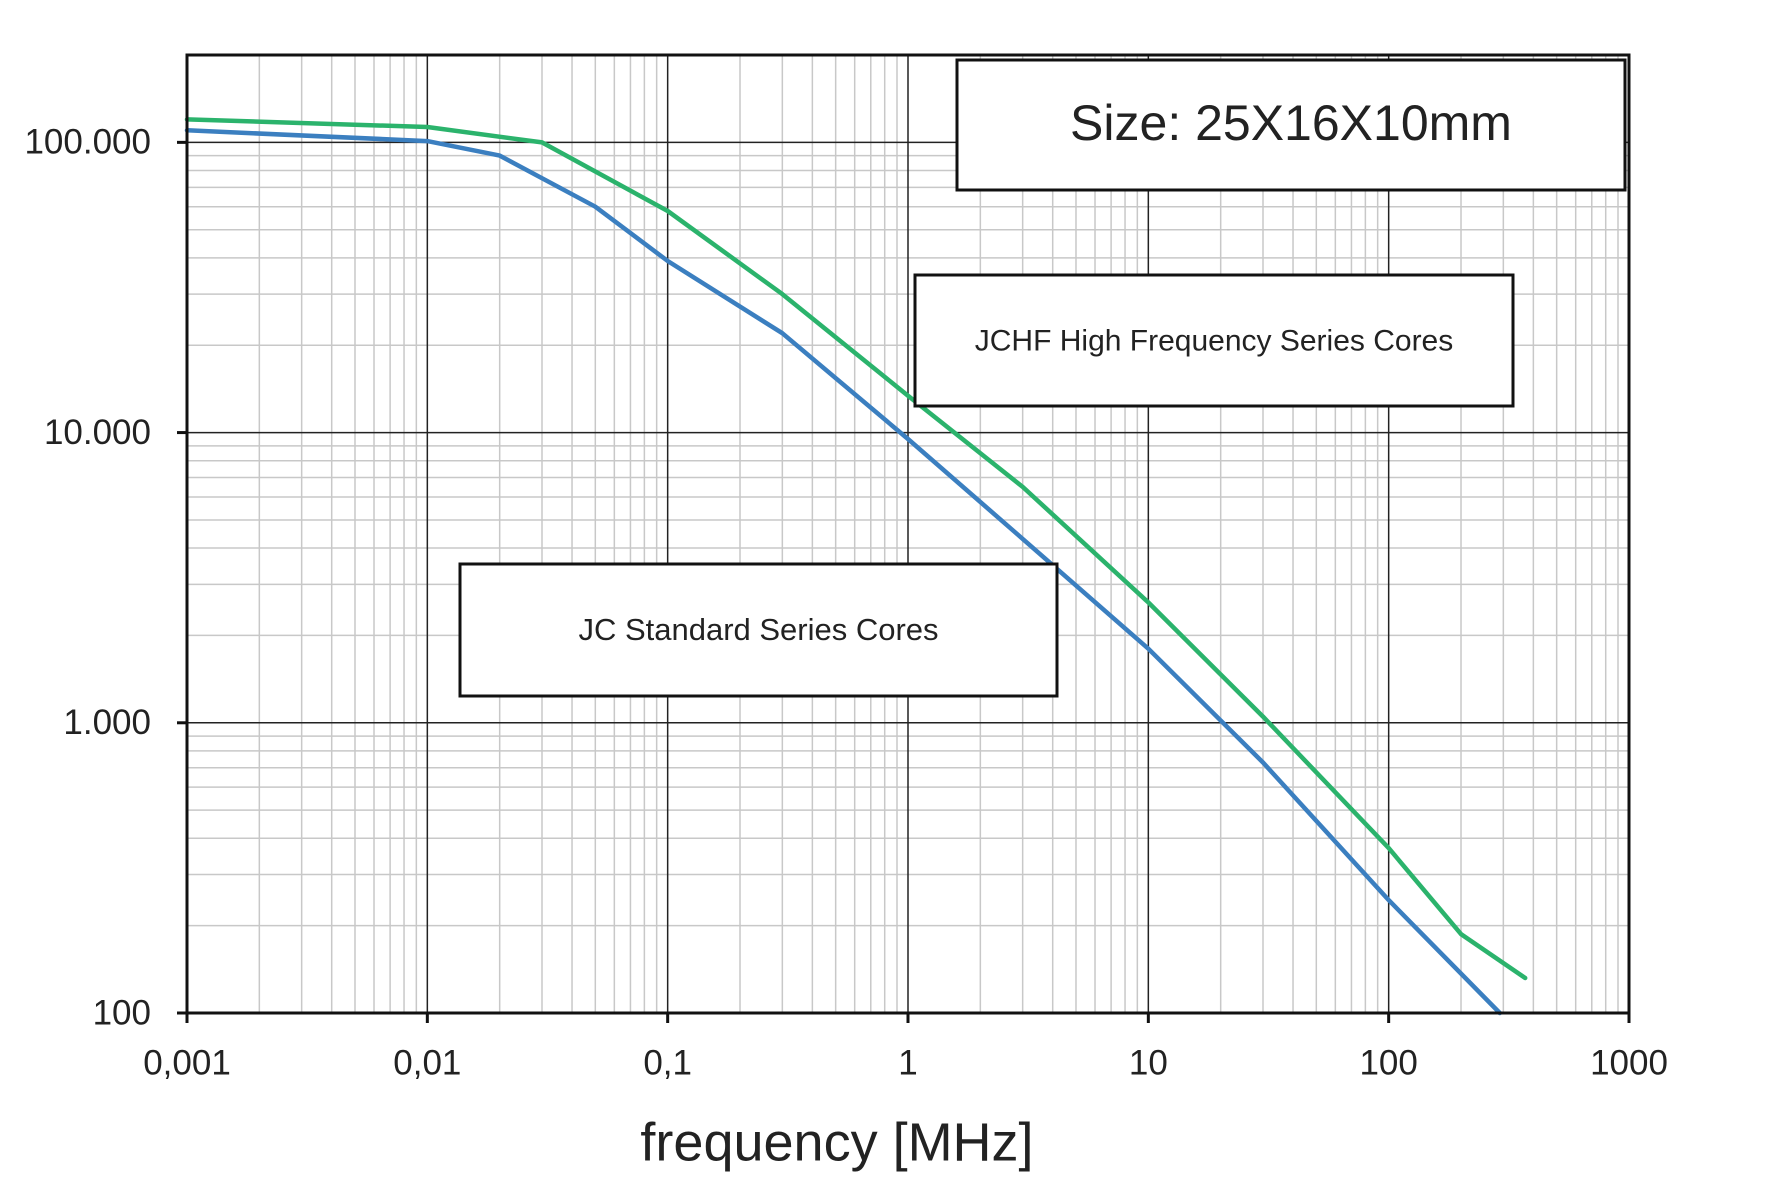 This screenshot has width=1777, height=1201. Describe the element at coordinates (1148, 1062) in the screenshot. I see `x-tick-label: 10` at that location.